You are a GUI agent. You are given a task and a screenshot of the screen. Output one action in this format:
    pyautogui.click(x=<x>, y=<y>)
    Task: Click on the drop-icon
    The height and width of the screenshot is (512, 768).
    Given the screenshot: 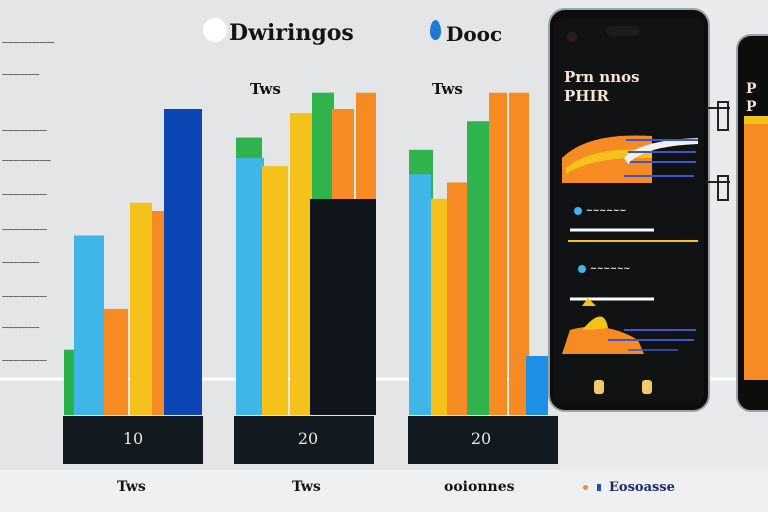 What is the action you would take?
    pyautogui.click(x=435, y=30)
    